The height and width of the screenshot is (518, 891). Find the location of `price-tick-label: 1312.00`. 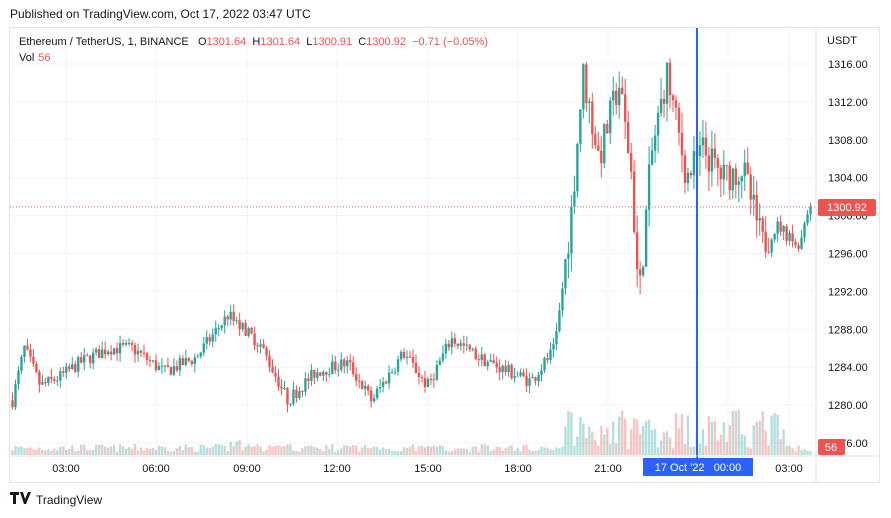

price-tick-label: 1312.00 is located at coordinates (848, 103).